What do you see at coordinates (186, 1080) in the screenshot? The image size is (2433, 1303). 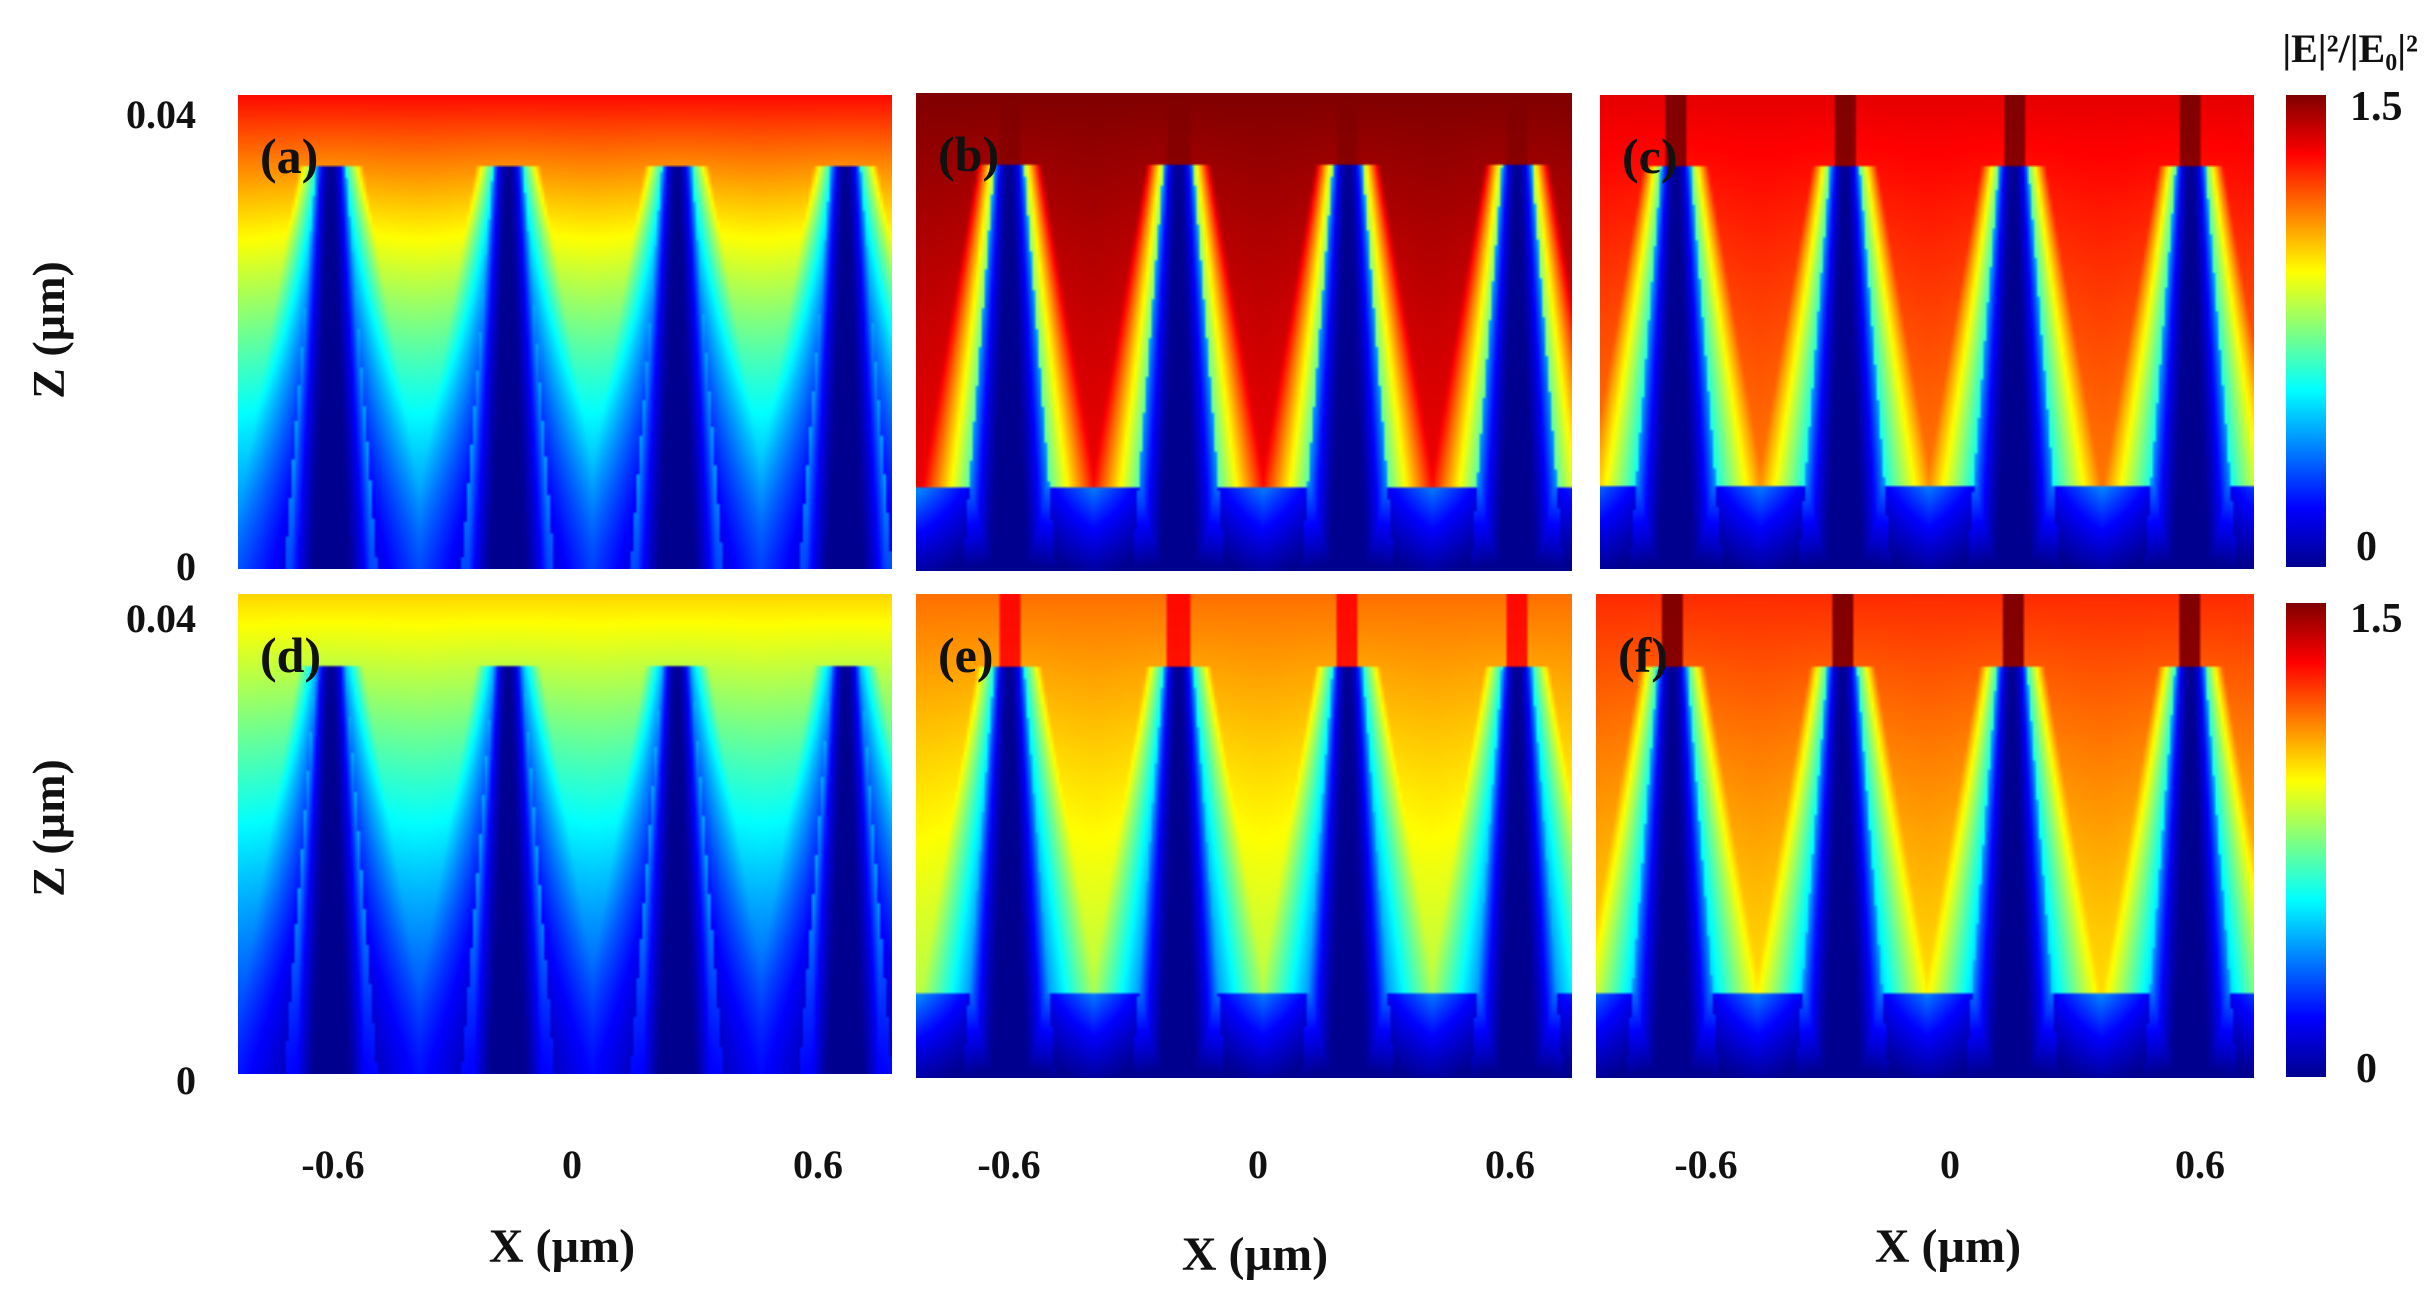 I see `y-tick-label-bottom-0: 0` at bounding box center [186, 1080].